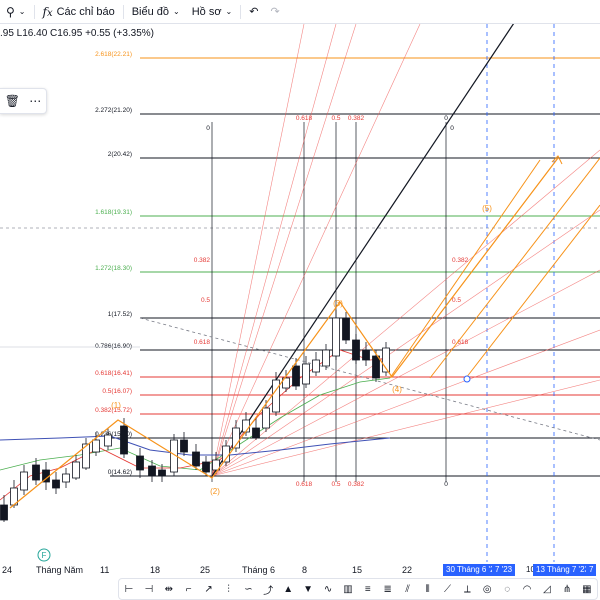 This screenshot has width=600, height=600. Describe the element at coordinates (149, 589) in the screenshot. I see `date-range-icon: ⊣` at that location.